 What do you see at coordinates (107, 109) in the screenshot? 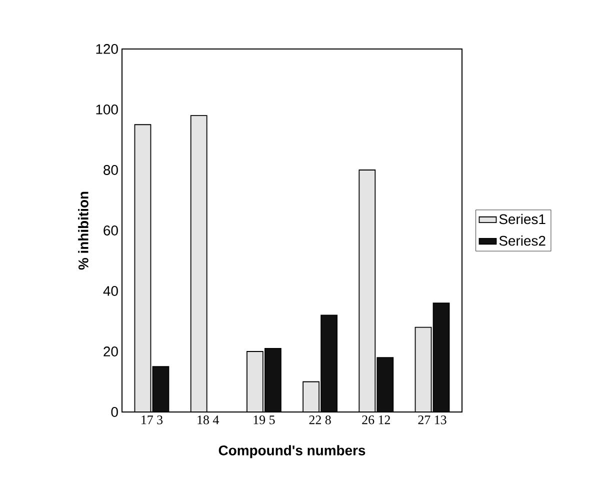
I see `y-tick-label: 100` at bounding box center [107, 109].